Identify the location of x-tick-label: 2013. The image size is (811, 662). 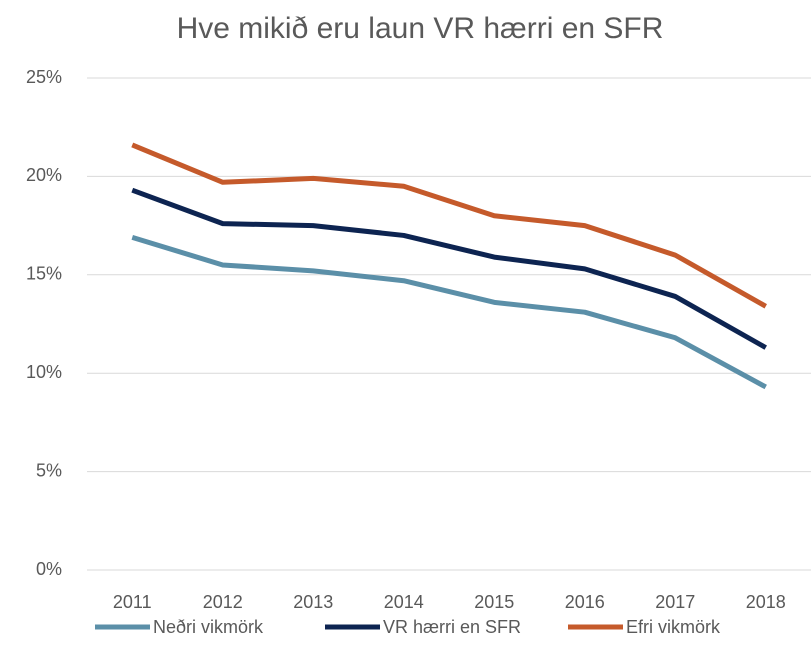
(313, 602).